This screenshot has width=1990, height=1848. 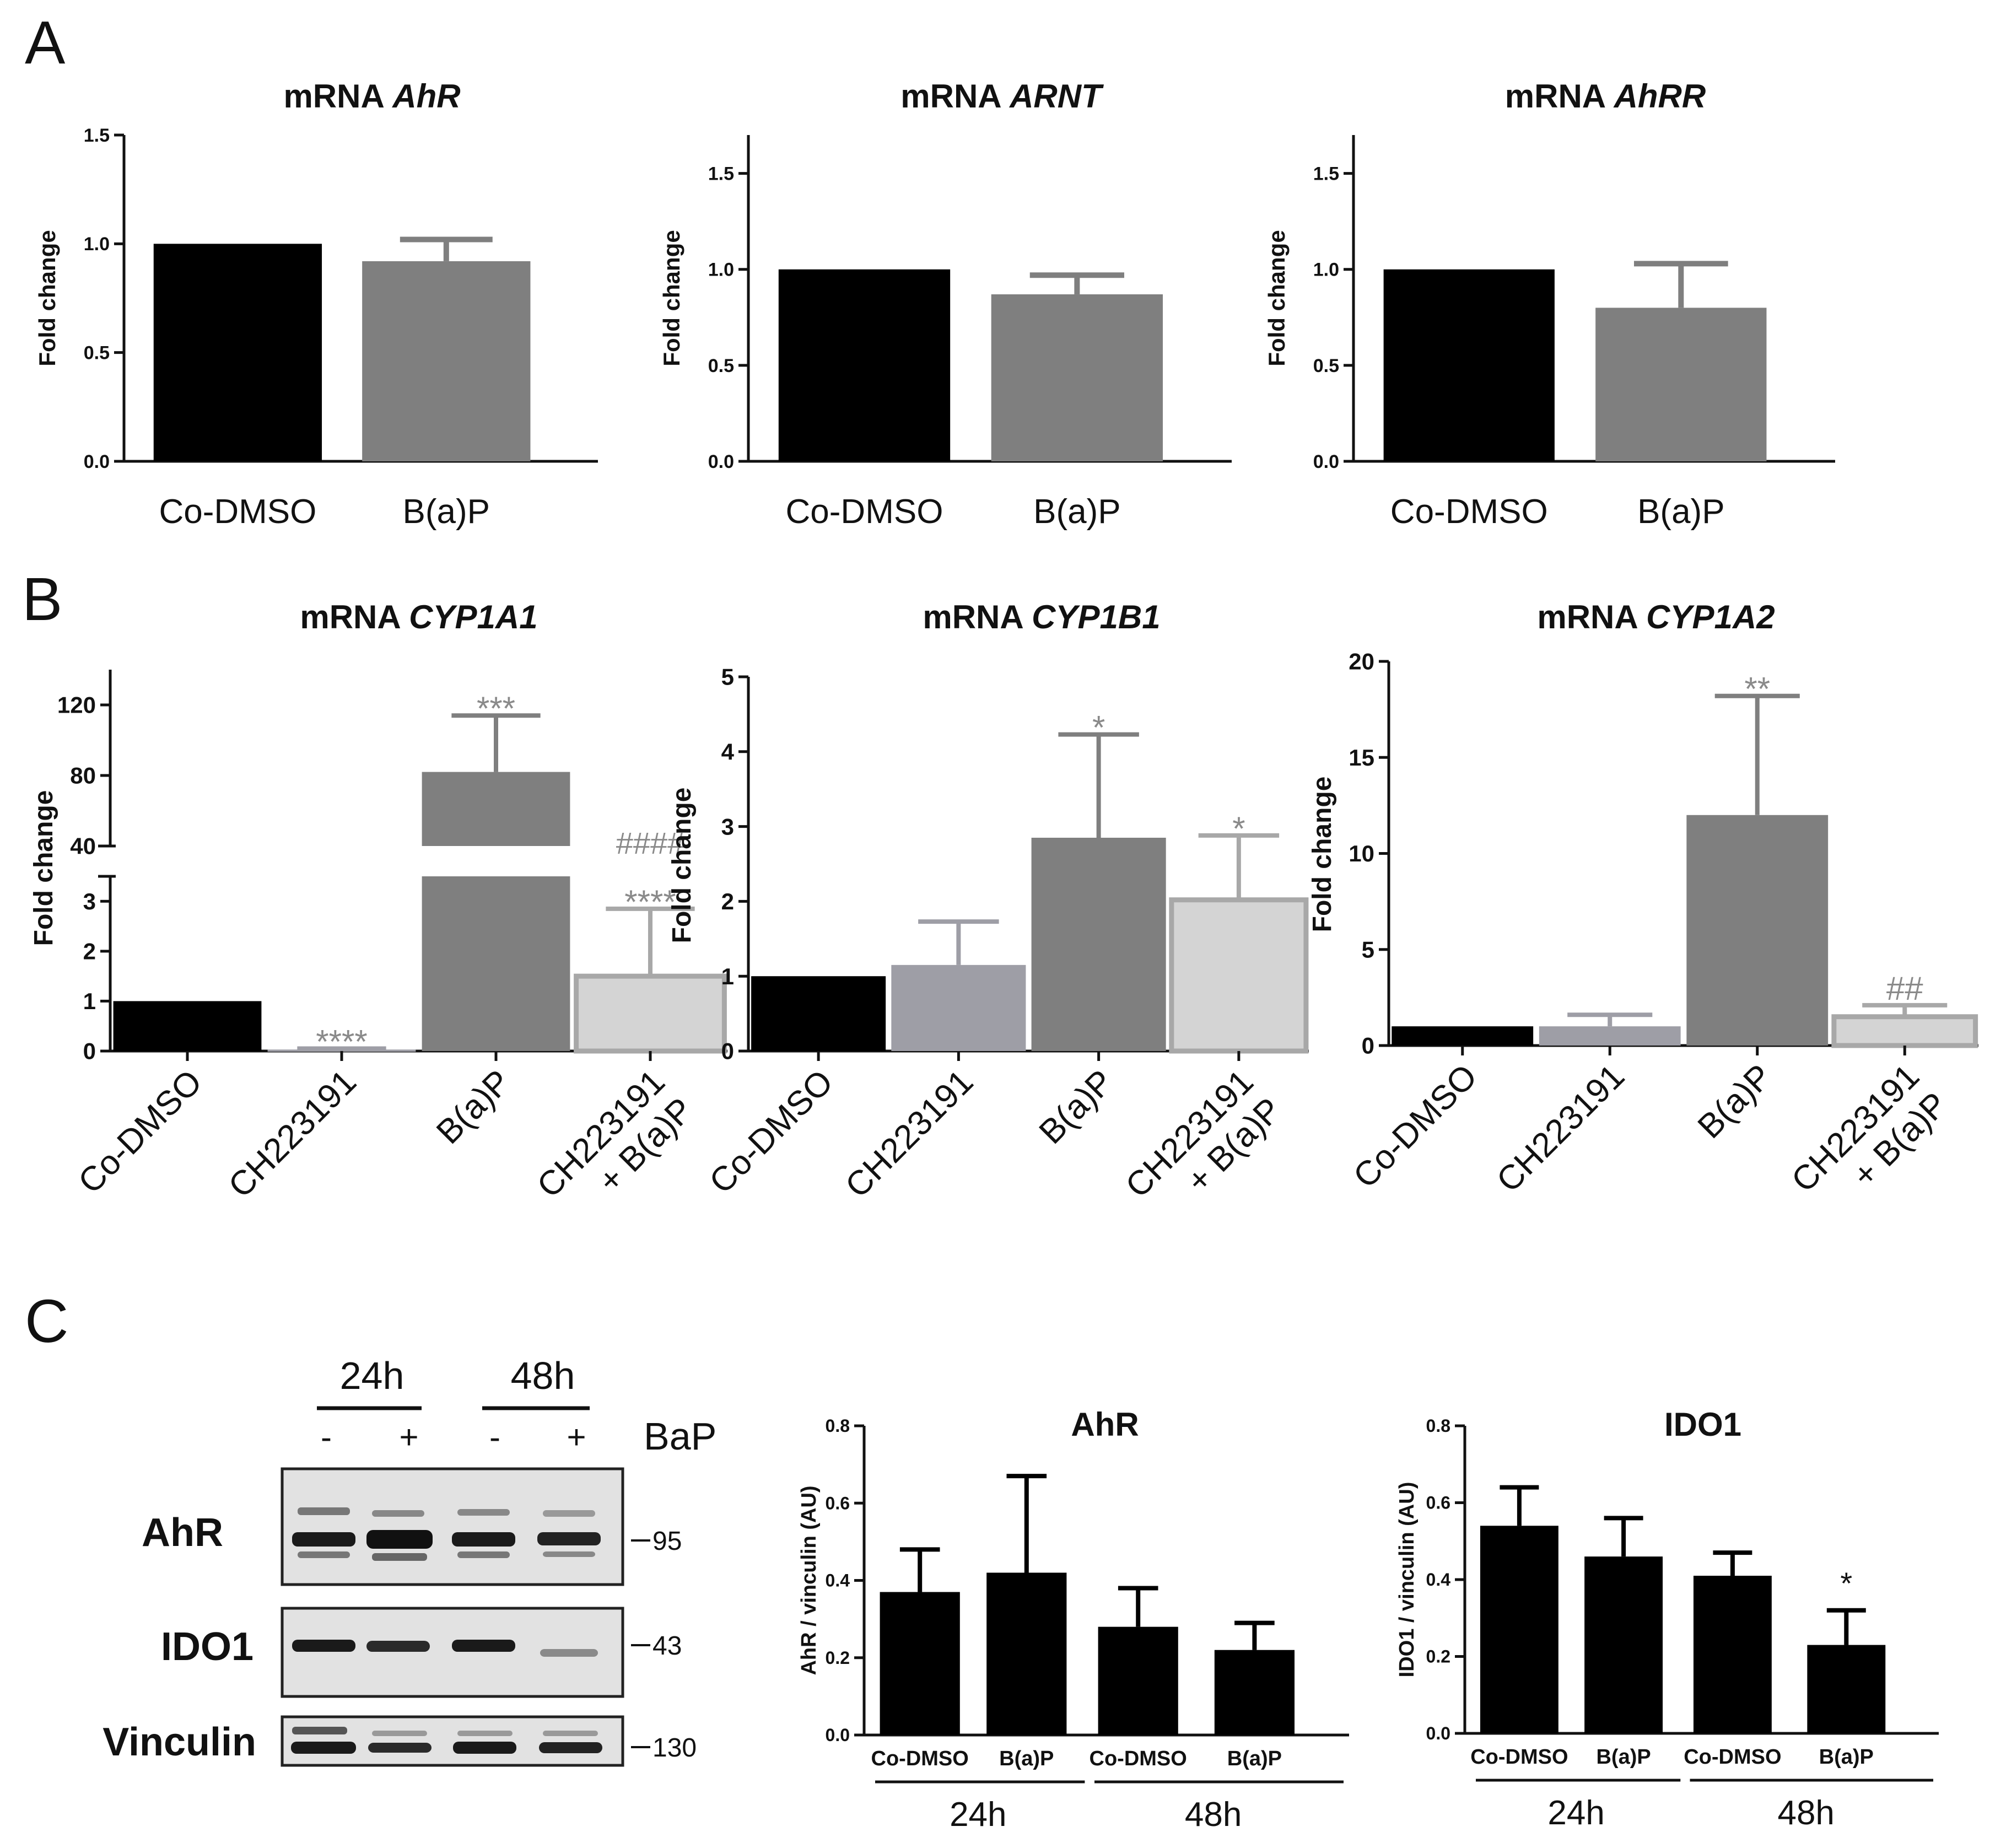 What do you see at coordinates (1576, 1813) in the screenshot?
I see `ido1_protein-group-label-24h: 24h` at bounding box center [1576, 1813].